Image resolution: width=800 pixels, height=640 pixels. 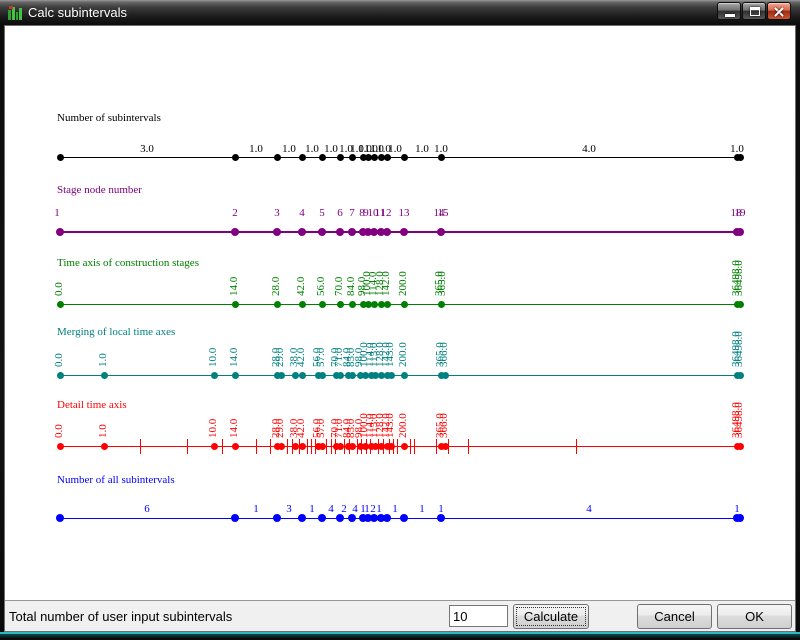 What do you see at coordinates (77, 12) in the screenshot?
I see `window-title: Calc subintervals` at bounding box center [77, 12].